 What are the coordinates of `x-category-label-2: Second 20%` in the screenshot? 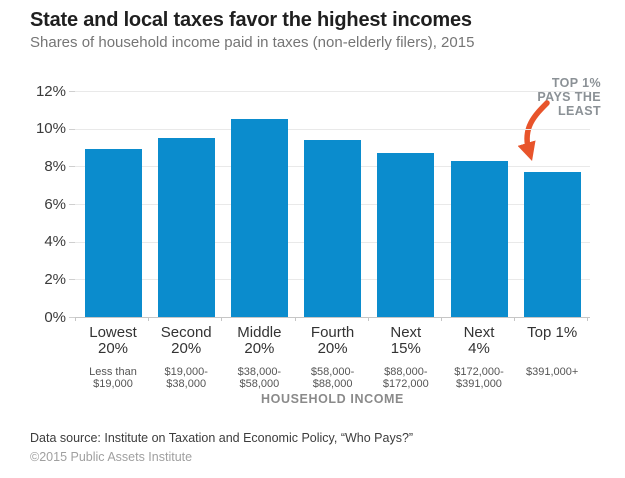 It's located at (186, 340).